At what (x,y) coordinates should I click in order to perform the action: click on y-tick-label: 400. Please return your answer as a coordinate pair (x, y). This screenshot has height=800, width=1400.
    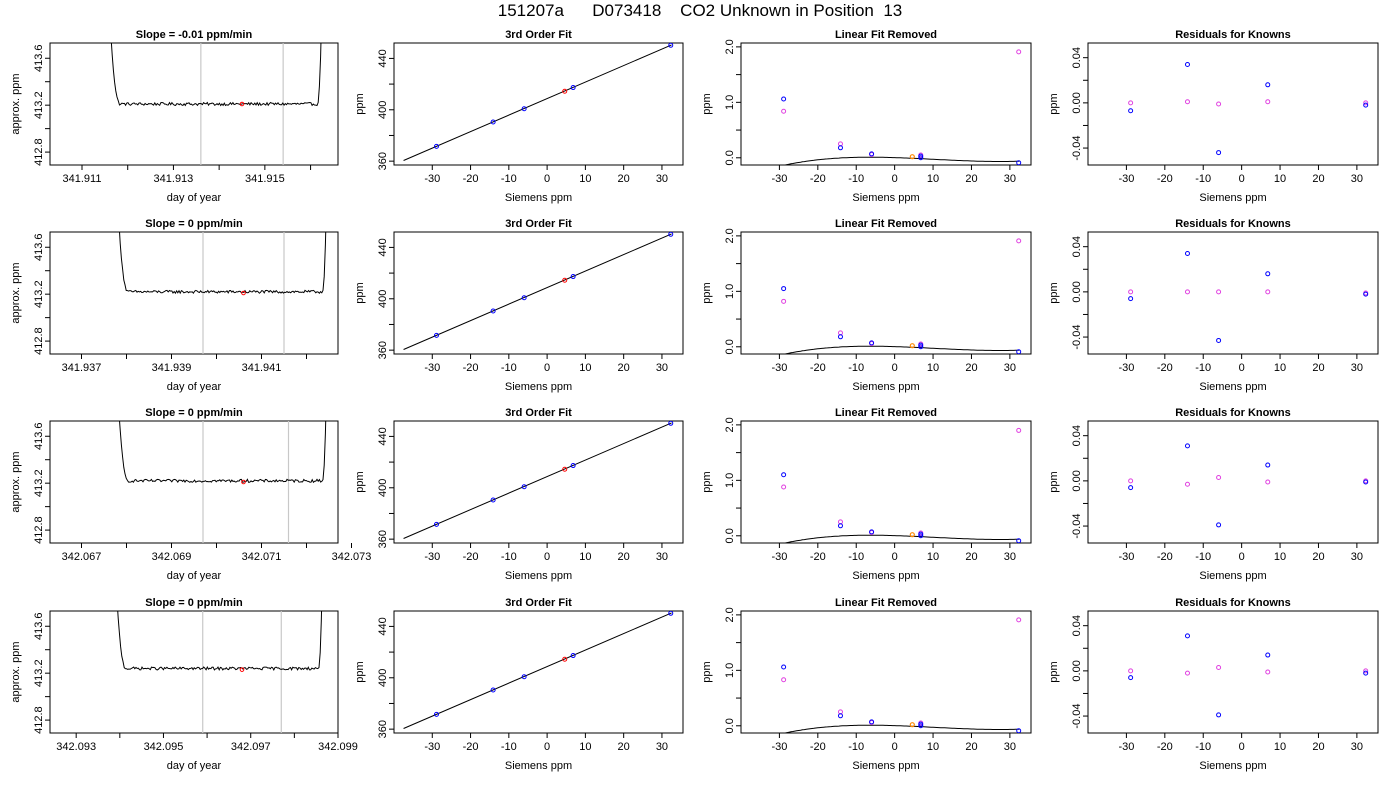
    Looking at the image, I should click on (383, 488).